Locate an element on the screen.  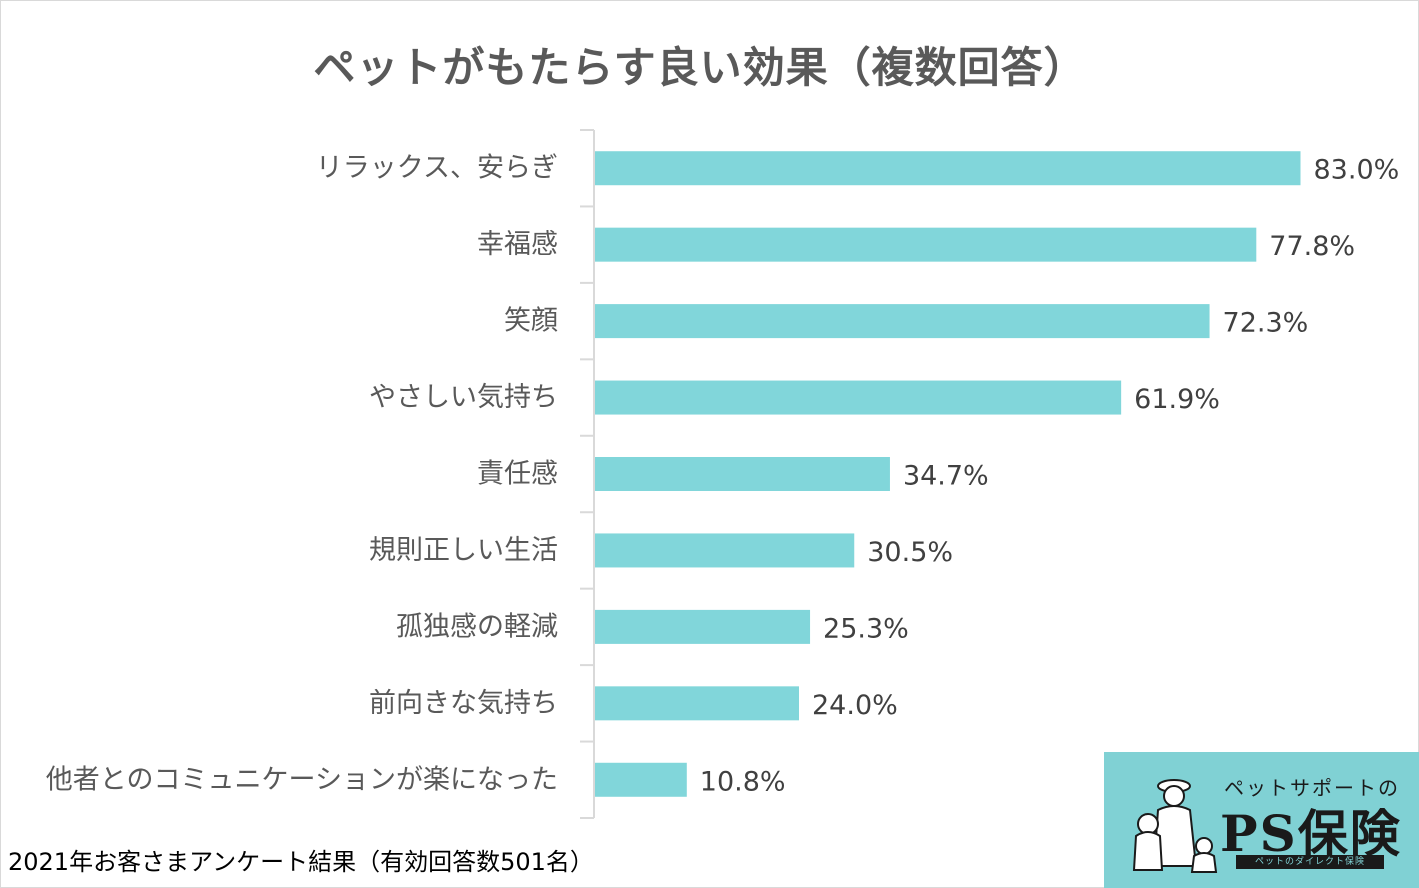
value-label: 10.8% is located at coordinates (743, 781).